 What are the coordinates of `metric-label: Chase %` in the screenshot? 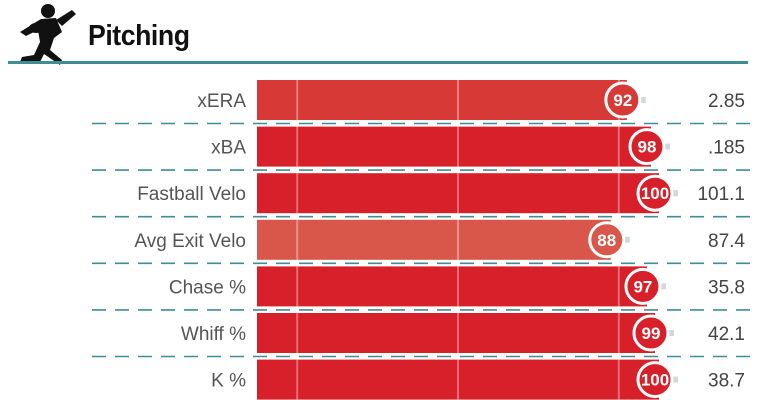 It's located at (207, 287).